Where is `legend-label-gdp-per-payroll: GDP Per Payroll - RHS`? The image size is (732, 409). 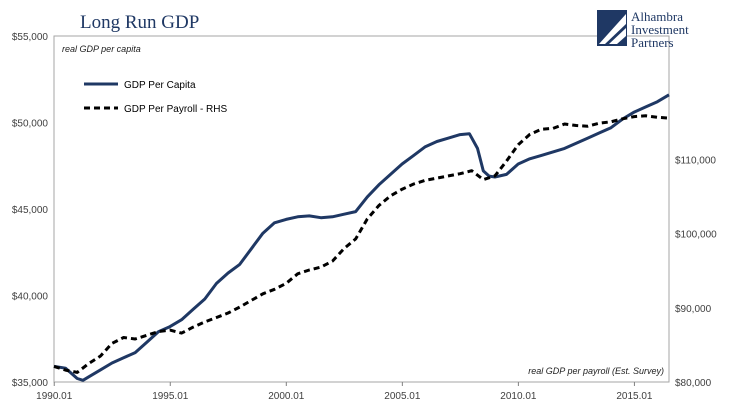
legend-label-gdp-per-payroll: GDP Per Payroll - RHS is located at coordinates (176, 109).